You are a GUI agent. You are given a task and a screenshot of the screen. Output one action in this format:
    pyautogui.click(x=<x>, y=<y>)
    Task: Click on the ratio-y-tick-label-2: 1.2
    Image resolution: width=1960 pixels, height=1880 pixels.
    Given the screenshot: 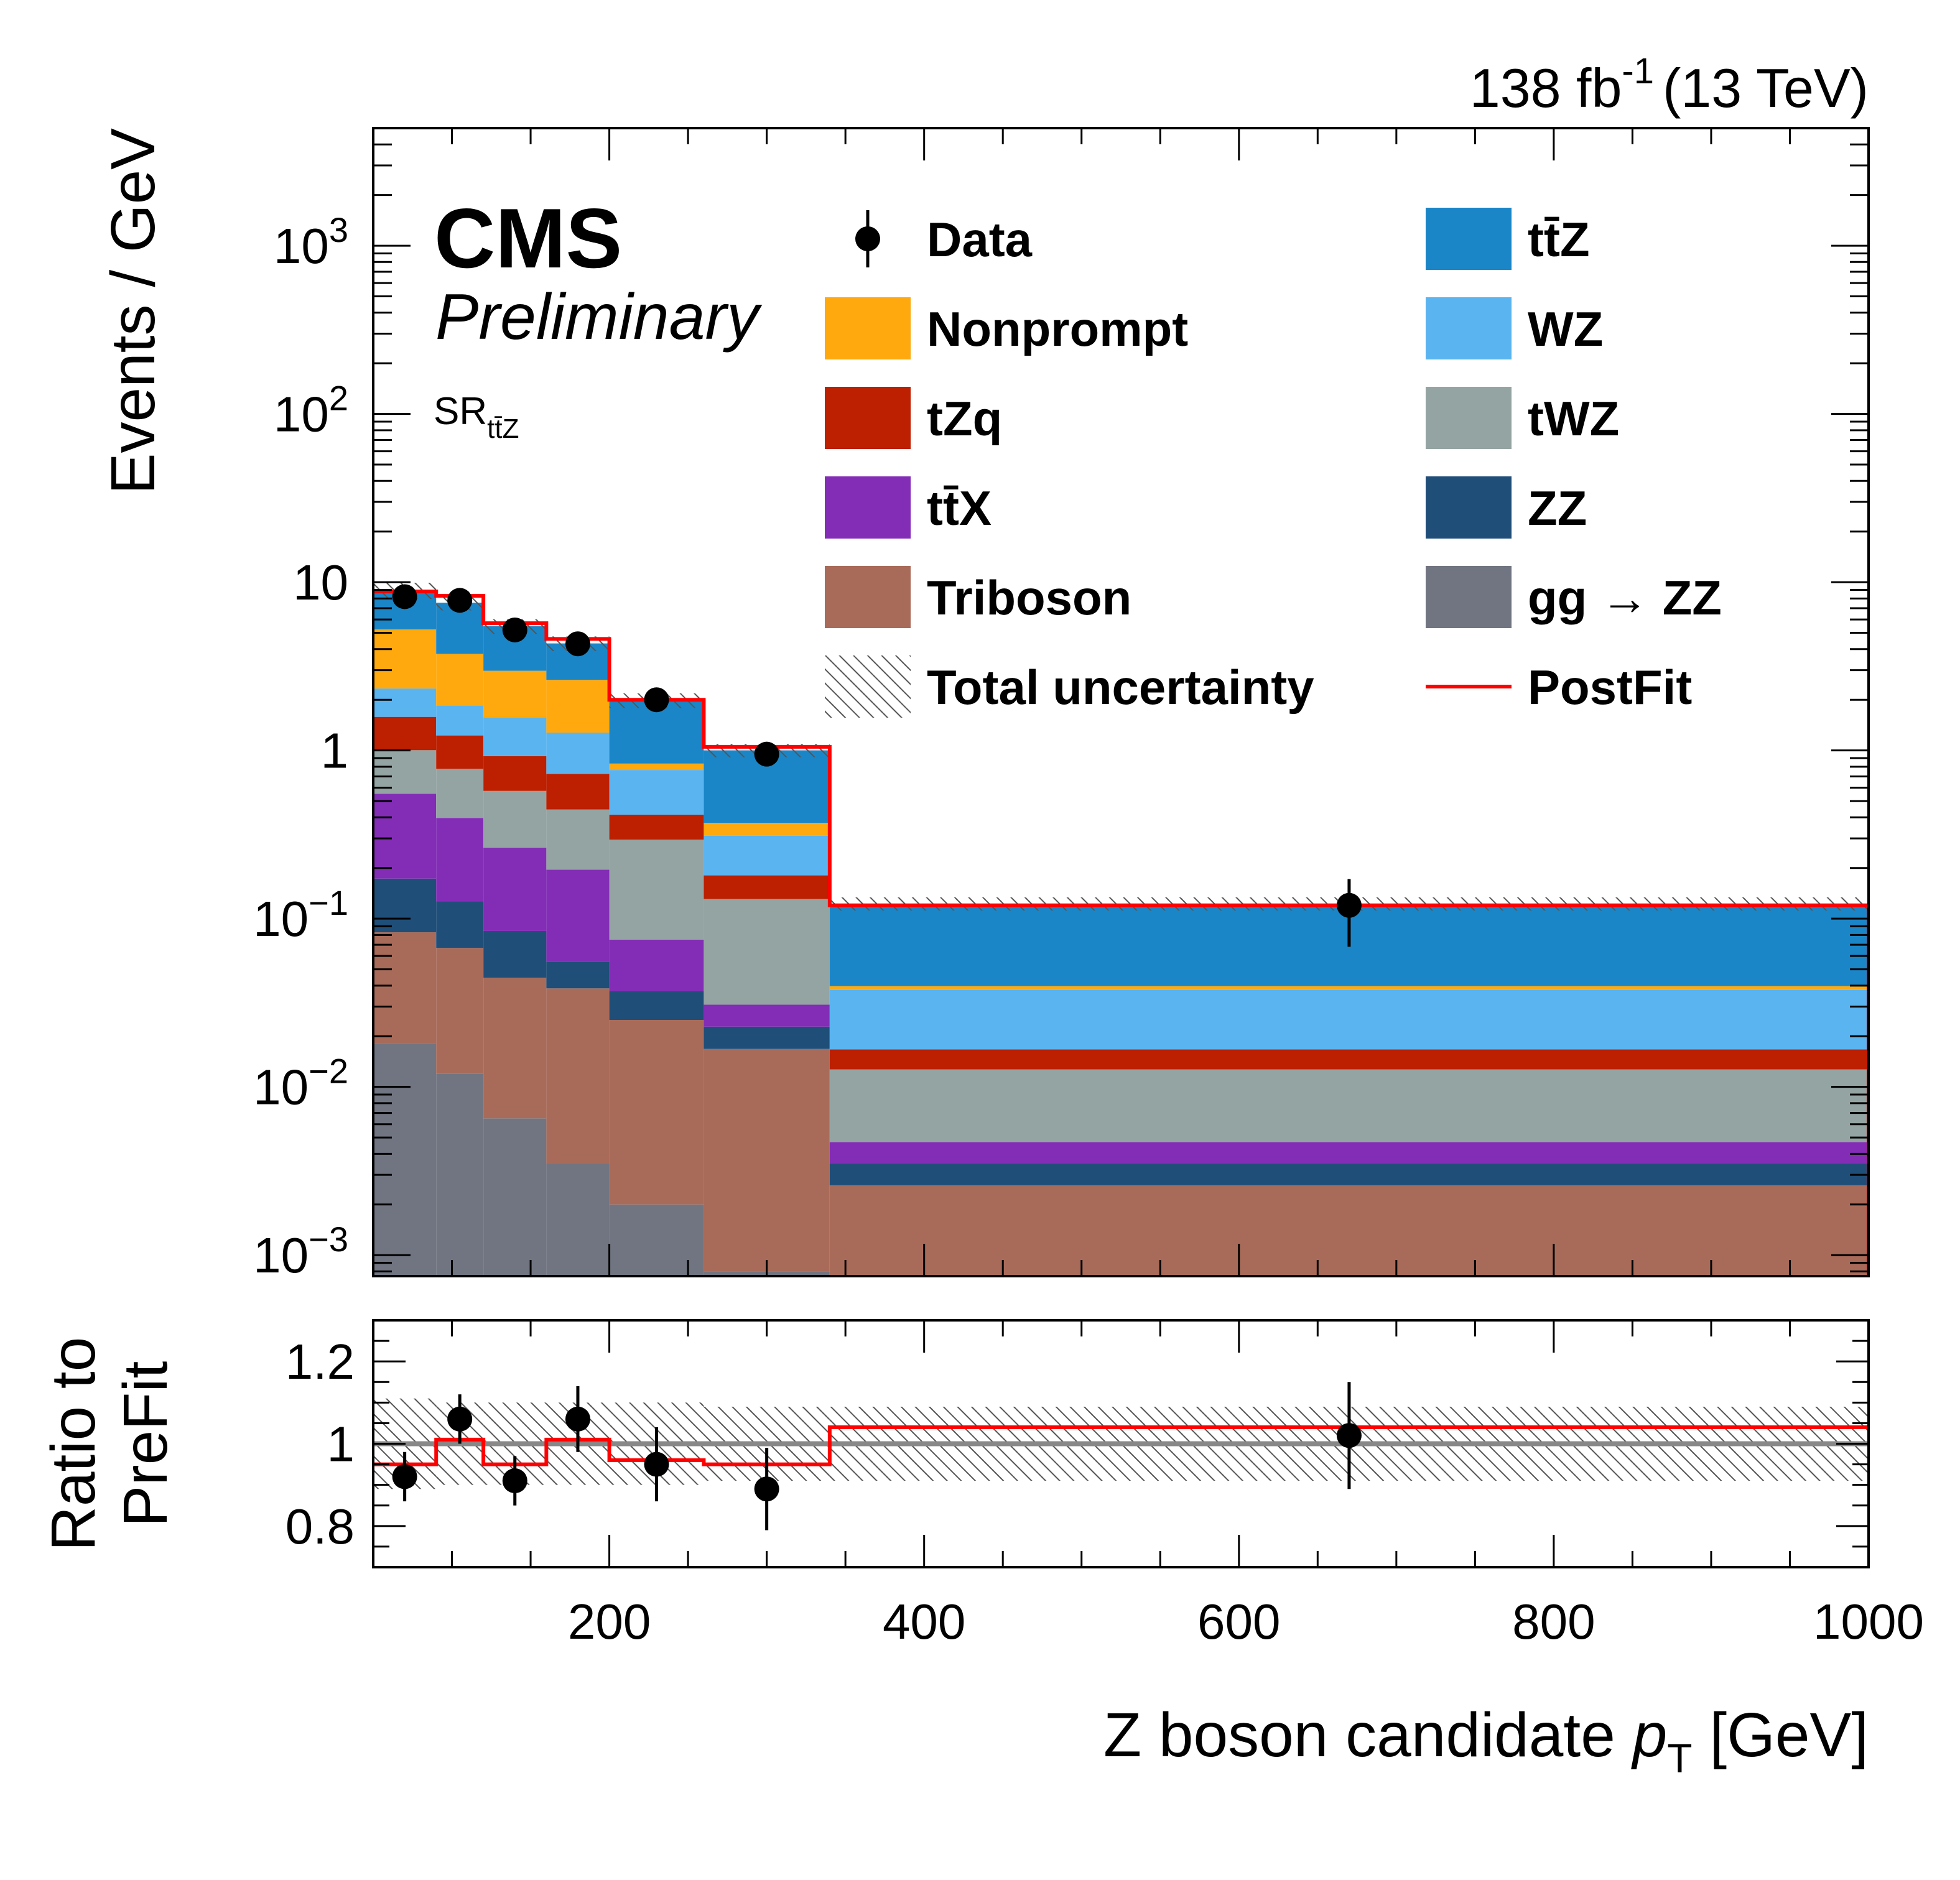 What is the action you would take?
    pyautogui.click(x=320, y=1361)
    